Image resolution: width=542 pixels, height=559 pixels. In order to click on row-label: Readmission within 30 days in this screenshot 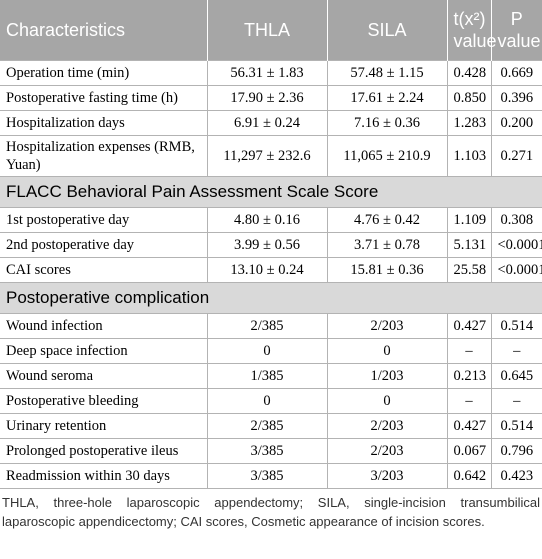, I will do `click(104, 476)`.